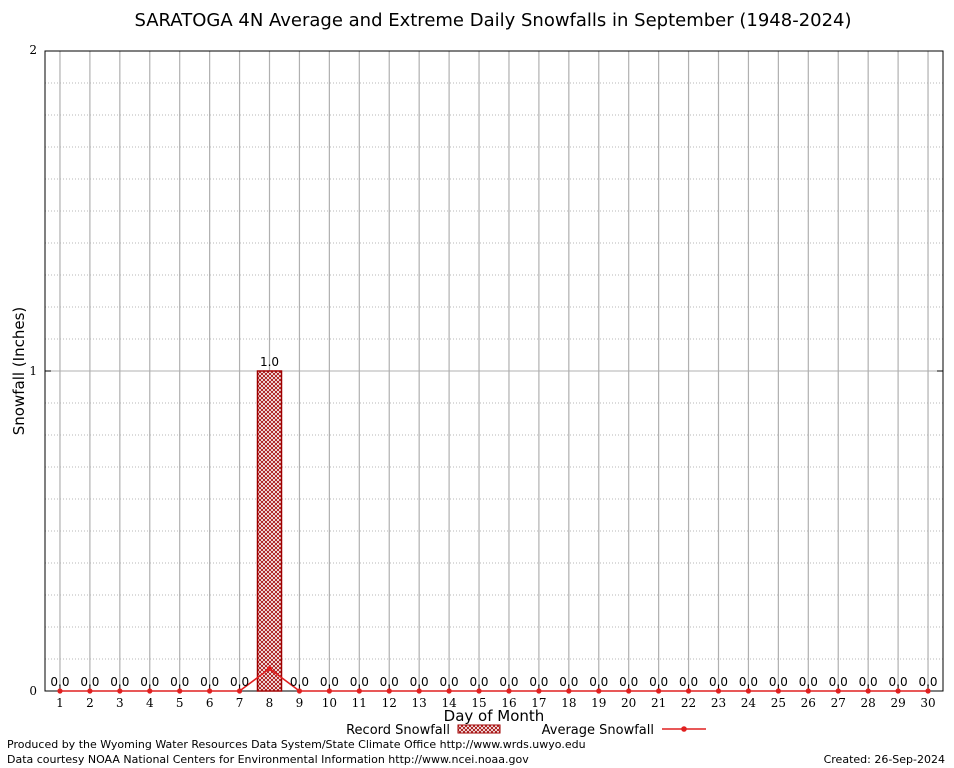  Describe the element at coordinates (628, 703) in the screenshot. I see `x-tick-label: 20` at that location.